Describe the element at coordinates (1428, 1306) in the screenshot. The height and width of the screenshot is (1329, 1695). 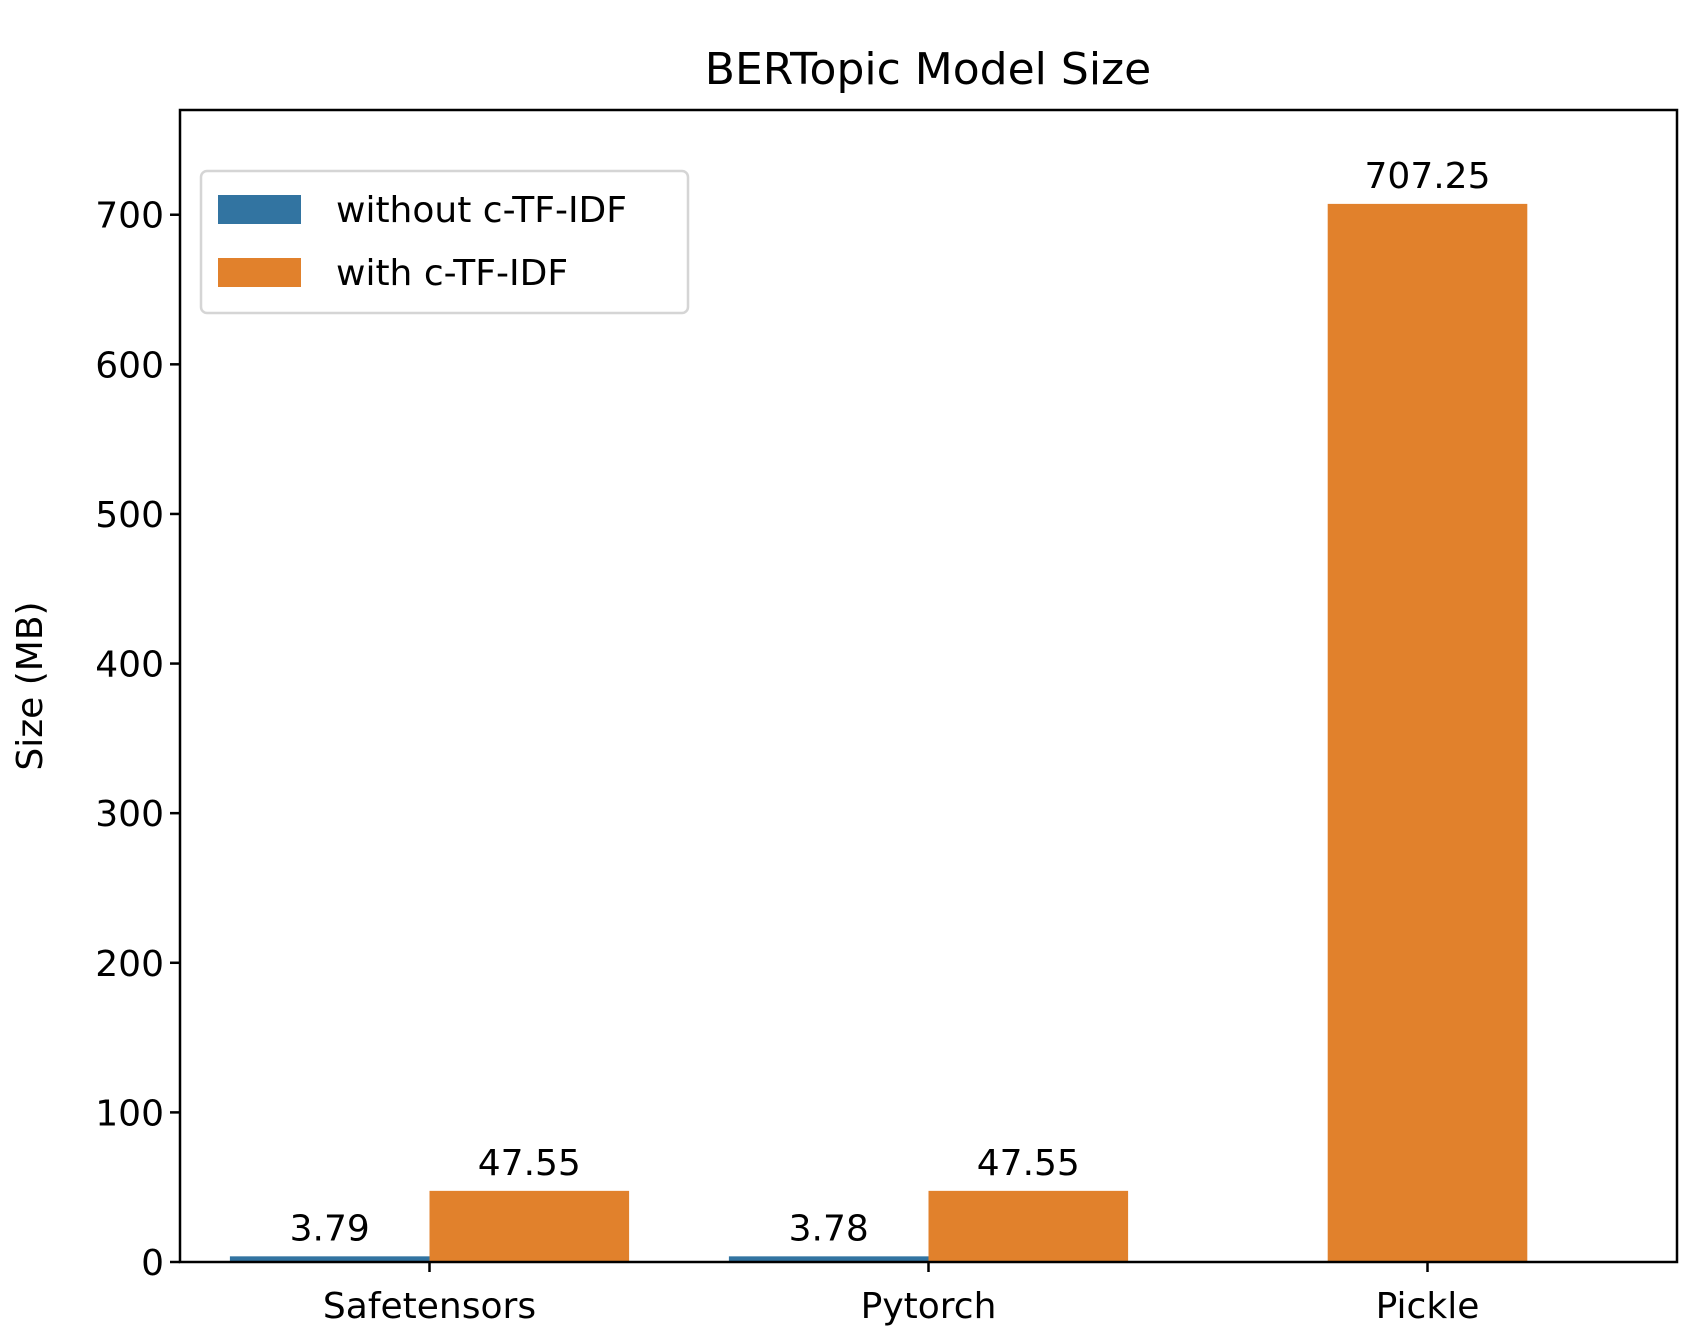
I see `x-tick-label: Pickle` at that location.